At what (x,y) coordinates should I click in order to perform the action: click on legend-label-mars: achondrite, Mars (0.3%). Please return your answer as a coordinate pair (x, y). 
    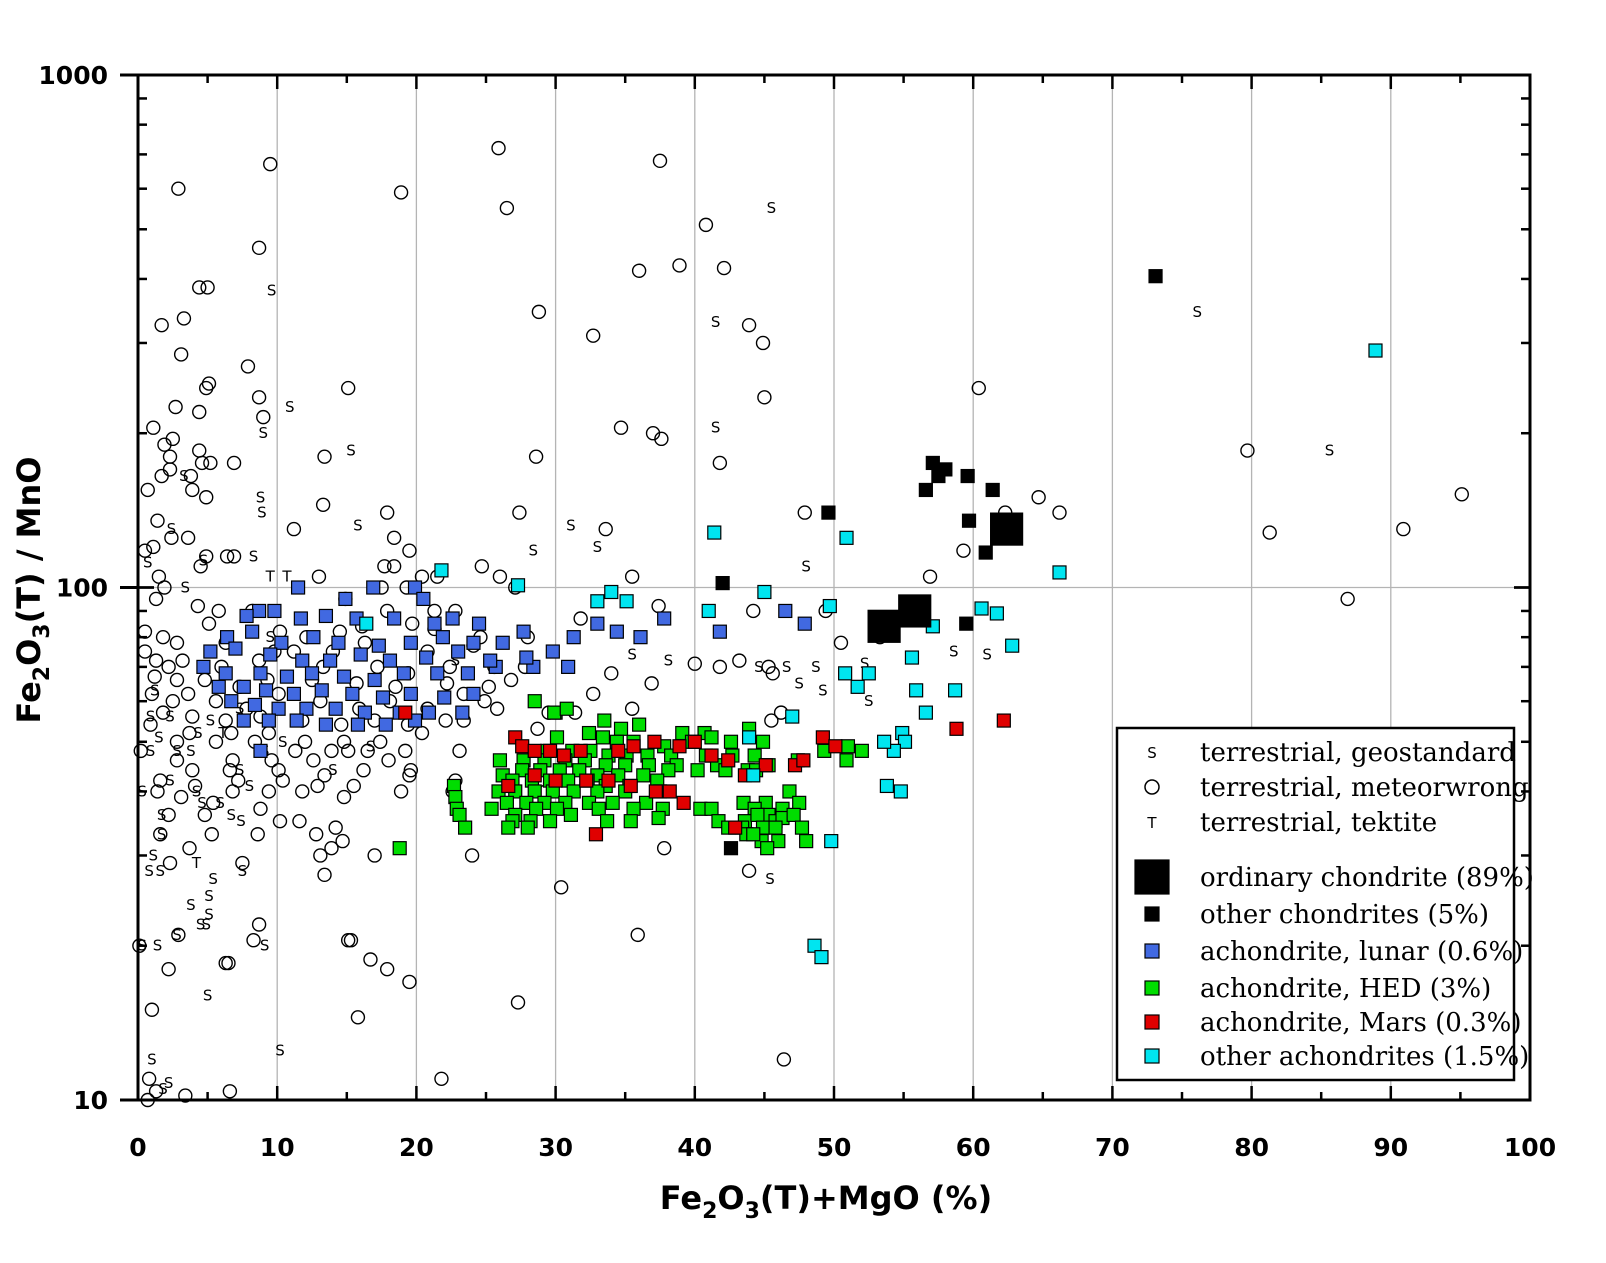
    Looking at the image, I should click on (1360, 1023).